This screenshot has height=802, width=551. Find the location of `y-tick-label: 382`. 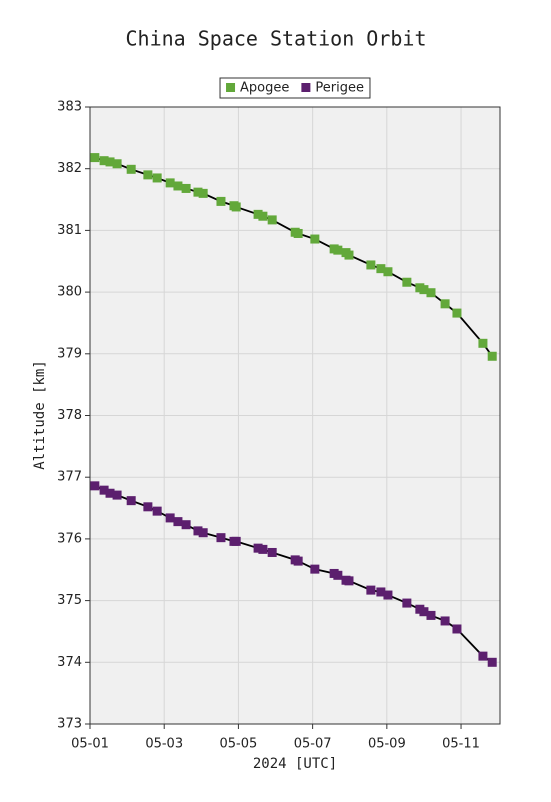

y-tick-label: 382 is located at coordinates (69, 168).